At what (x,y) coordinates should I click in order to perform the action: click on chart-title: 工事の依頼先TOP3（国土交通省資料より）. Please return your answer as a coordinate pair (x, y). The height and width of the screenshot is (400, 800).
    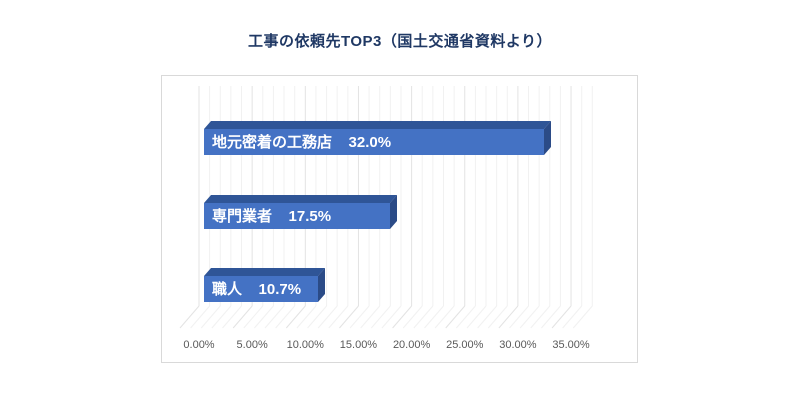
    Looking at the image, I should click on (400, 41).